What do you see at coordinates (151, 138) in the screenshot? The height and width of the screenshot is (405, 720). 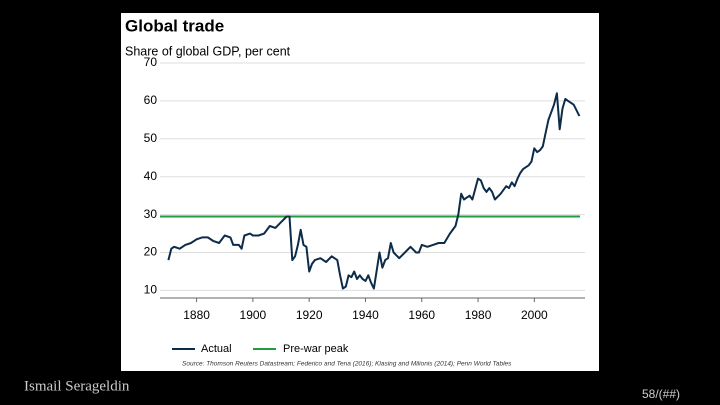 I see `y-tick-label: 50` at bounding box center [151, 138].